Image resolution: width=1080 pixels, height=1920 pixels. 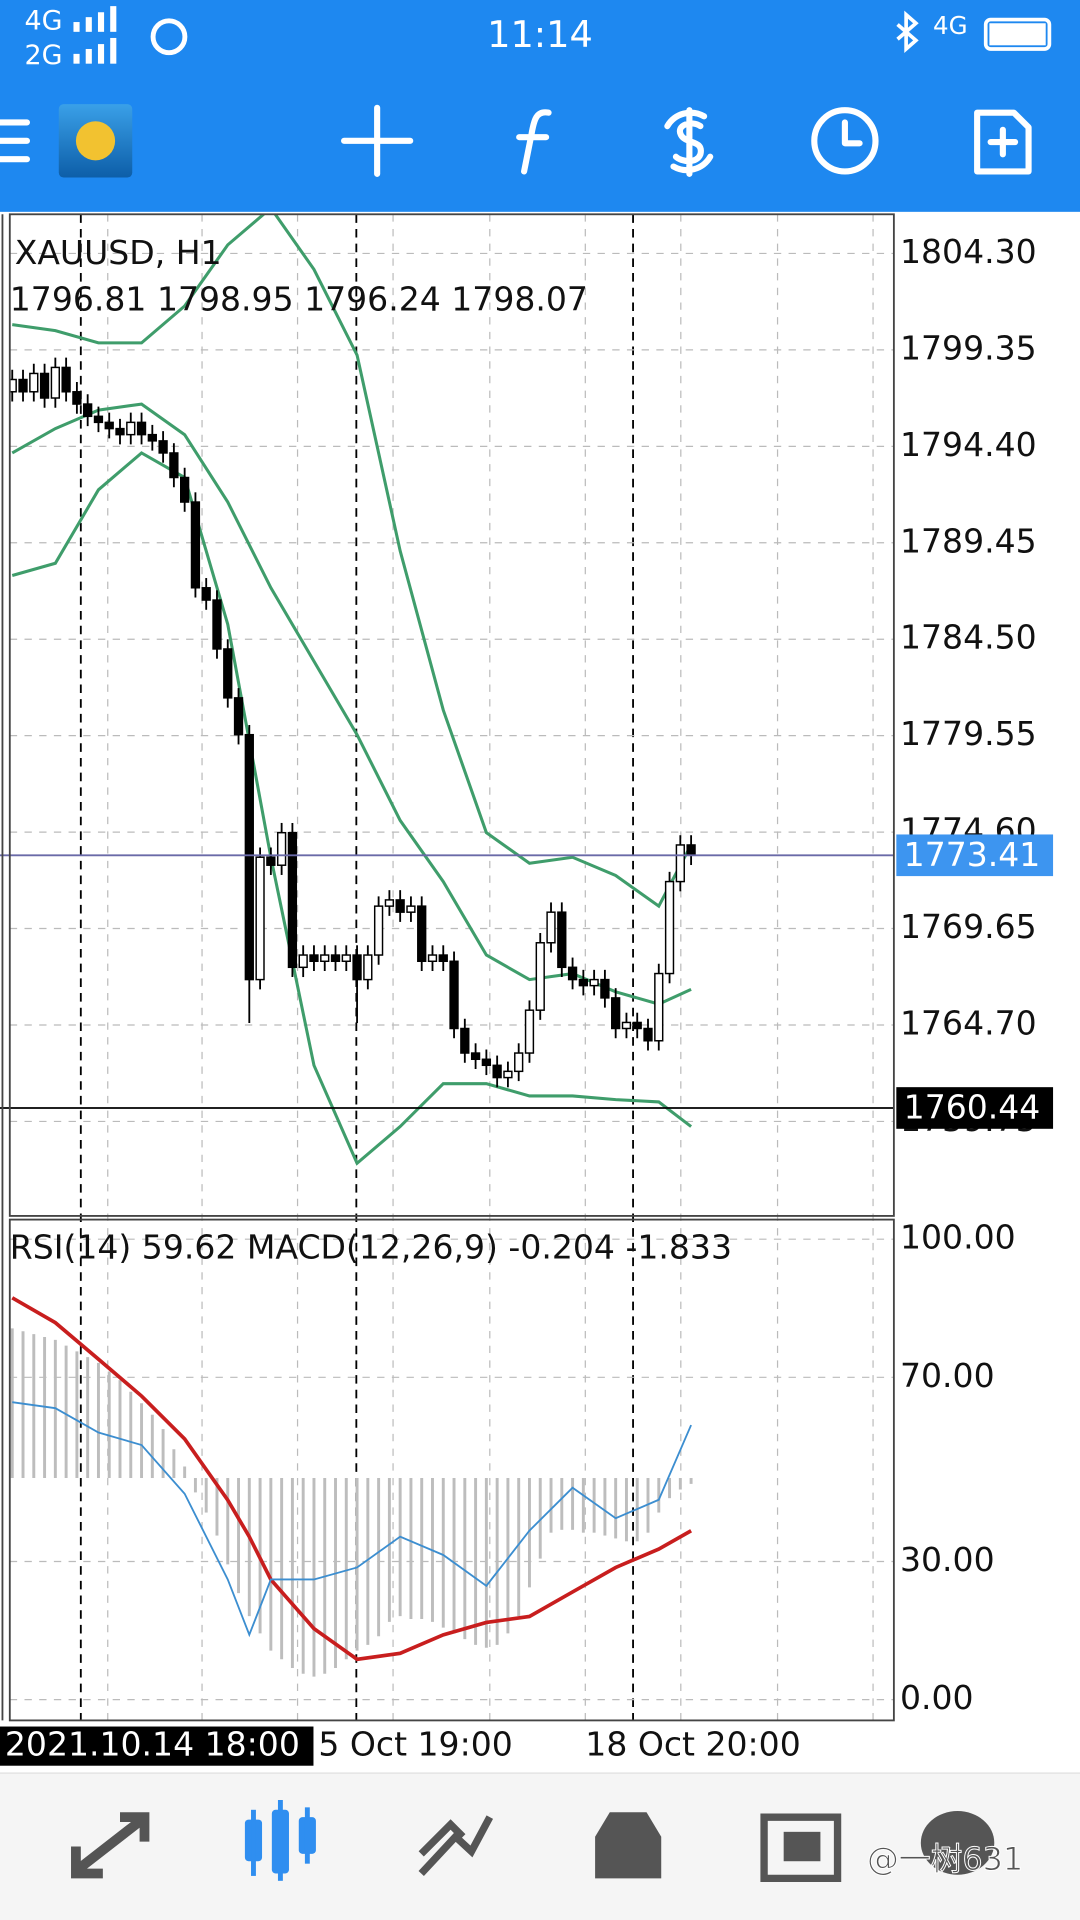 I want to click on level-label: 1760.44, so click(x=972, y=1107).